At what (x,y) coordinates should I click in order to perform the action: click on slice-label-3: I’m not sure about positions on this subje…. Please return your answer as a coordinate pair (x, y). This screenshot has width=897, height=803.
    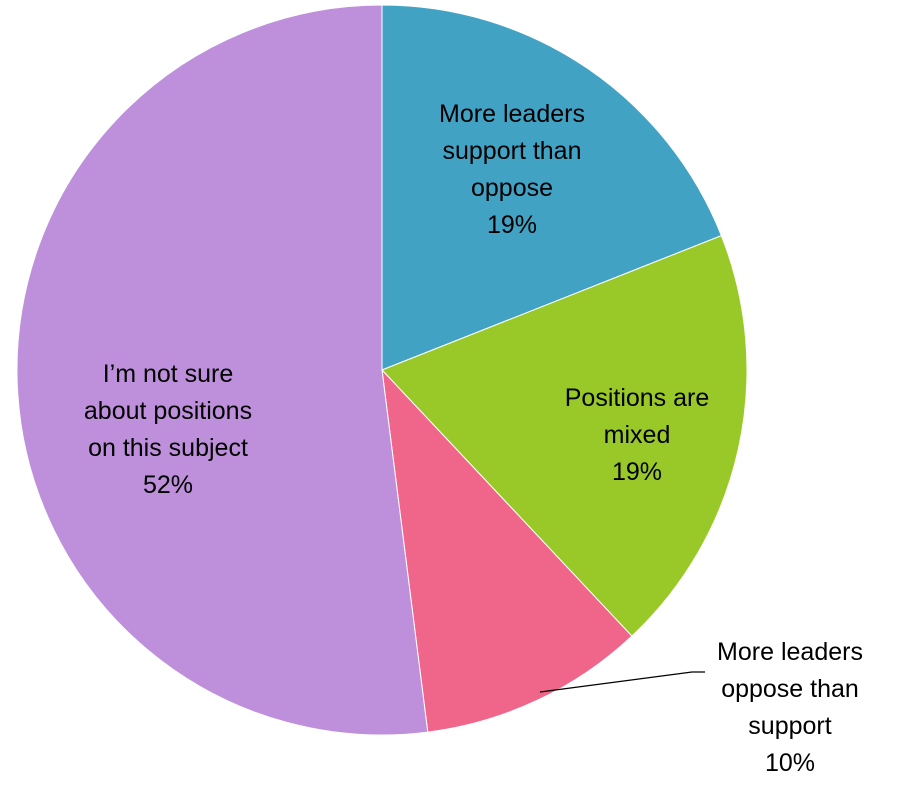
    Looking at the image, I should click on (168, 429).